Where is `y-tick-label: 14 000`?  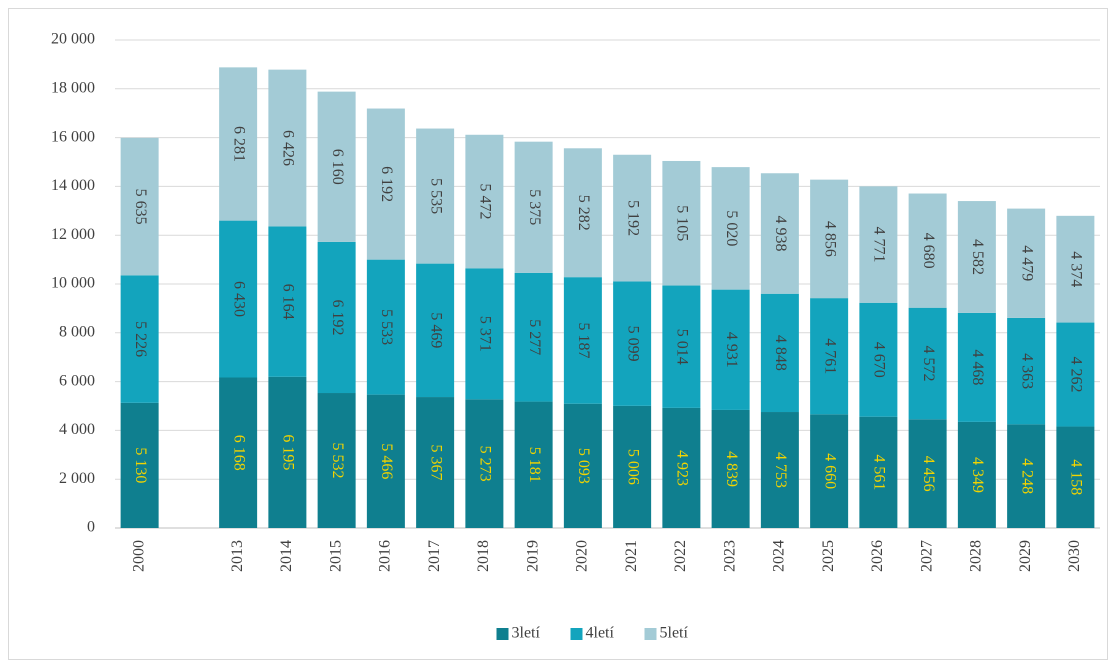 y-tick-label: 14 000 is located at coordinates (73, 185).